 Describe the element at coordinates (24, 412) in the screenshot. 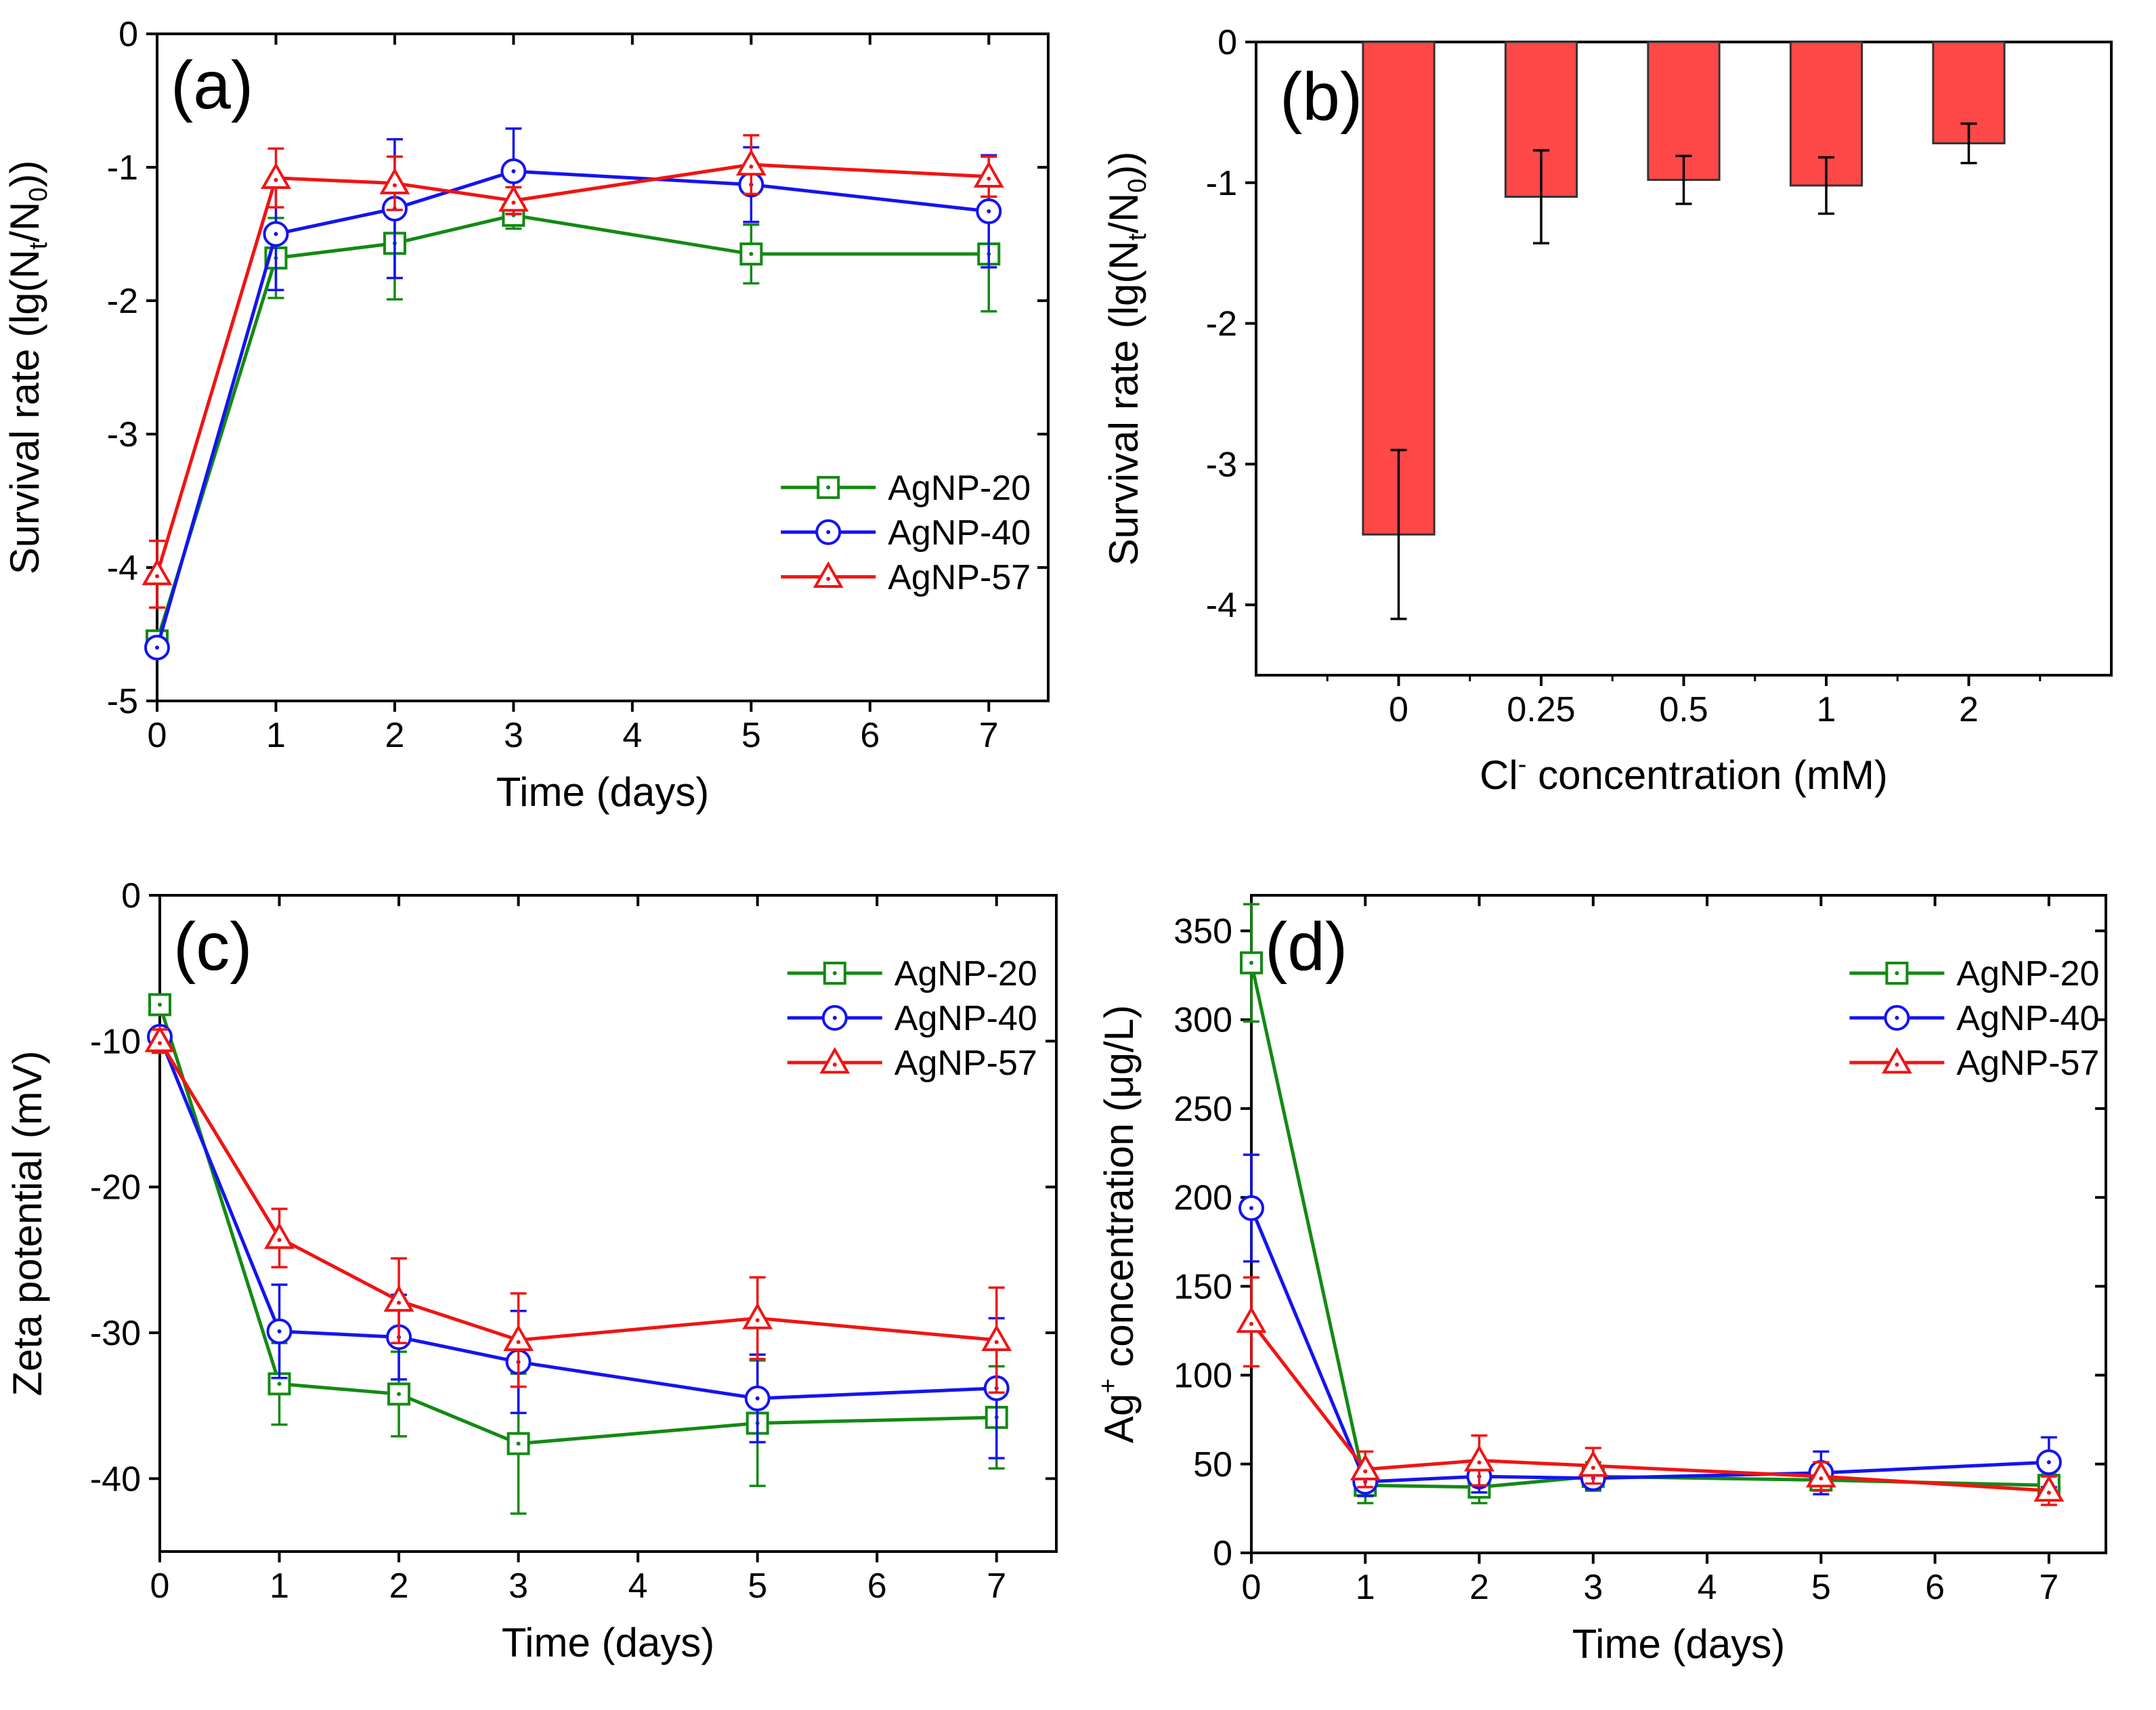

I see `y-axis-title-part: Survival rate (lg(N` at that location.